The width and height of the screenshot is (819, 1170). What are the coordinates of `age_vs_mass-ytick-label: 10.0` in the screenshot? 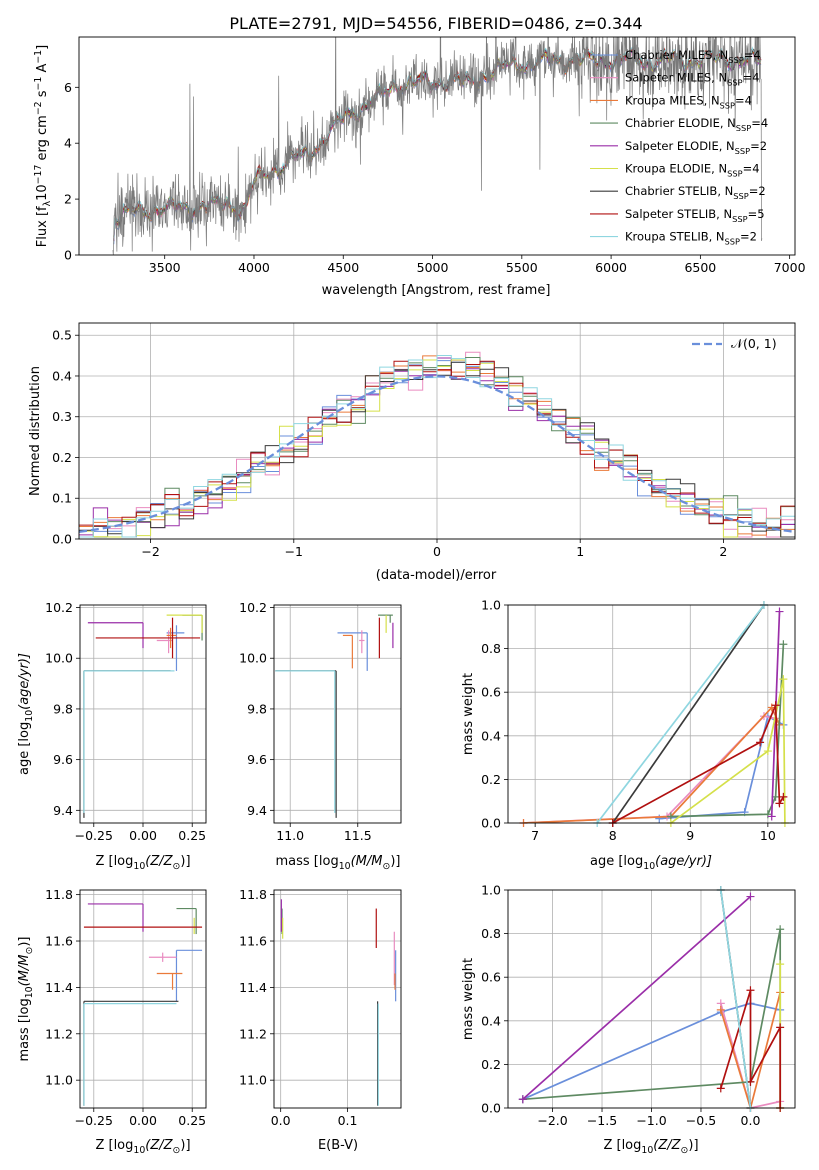 It's located at (253, 658).